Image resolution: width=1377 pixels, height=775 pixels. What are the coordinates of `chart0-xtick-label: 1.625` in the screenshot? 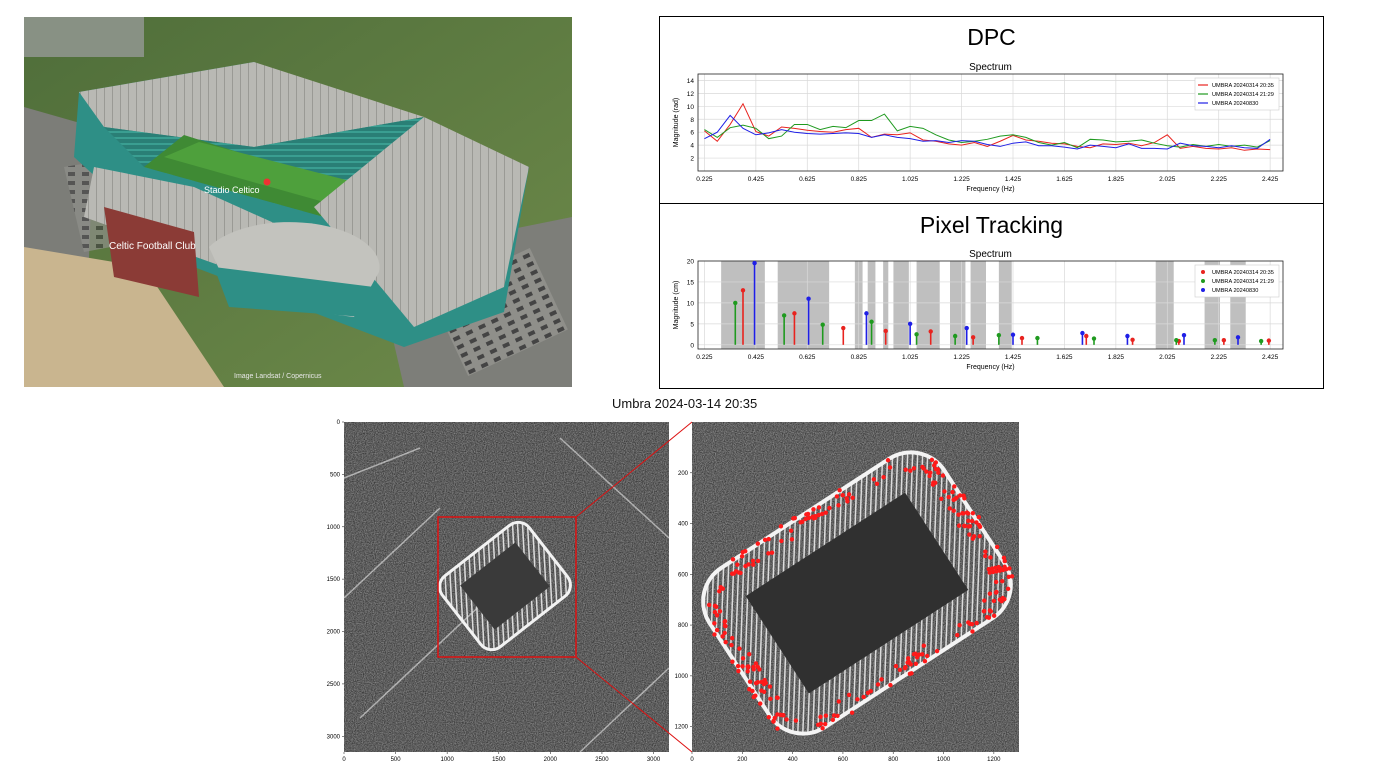 It's located at (1064, 179).